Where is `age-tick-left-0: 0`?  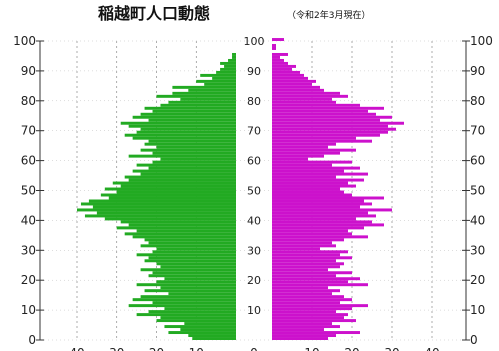 age-tick-left-0: 0 is located at coordinates (32, 340).